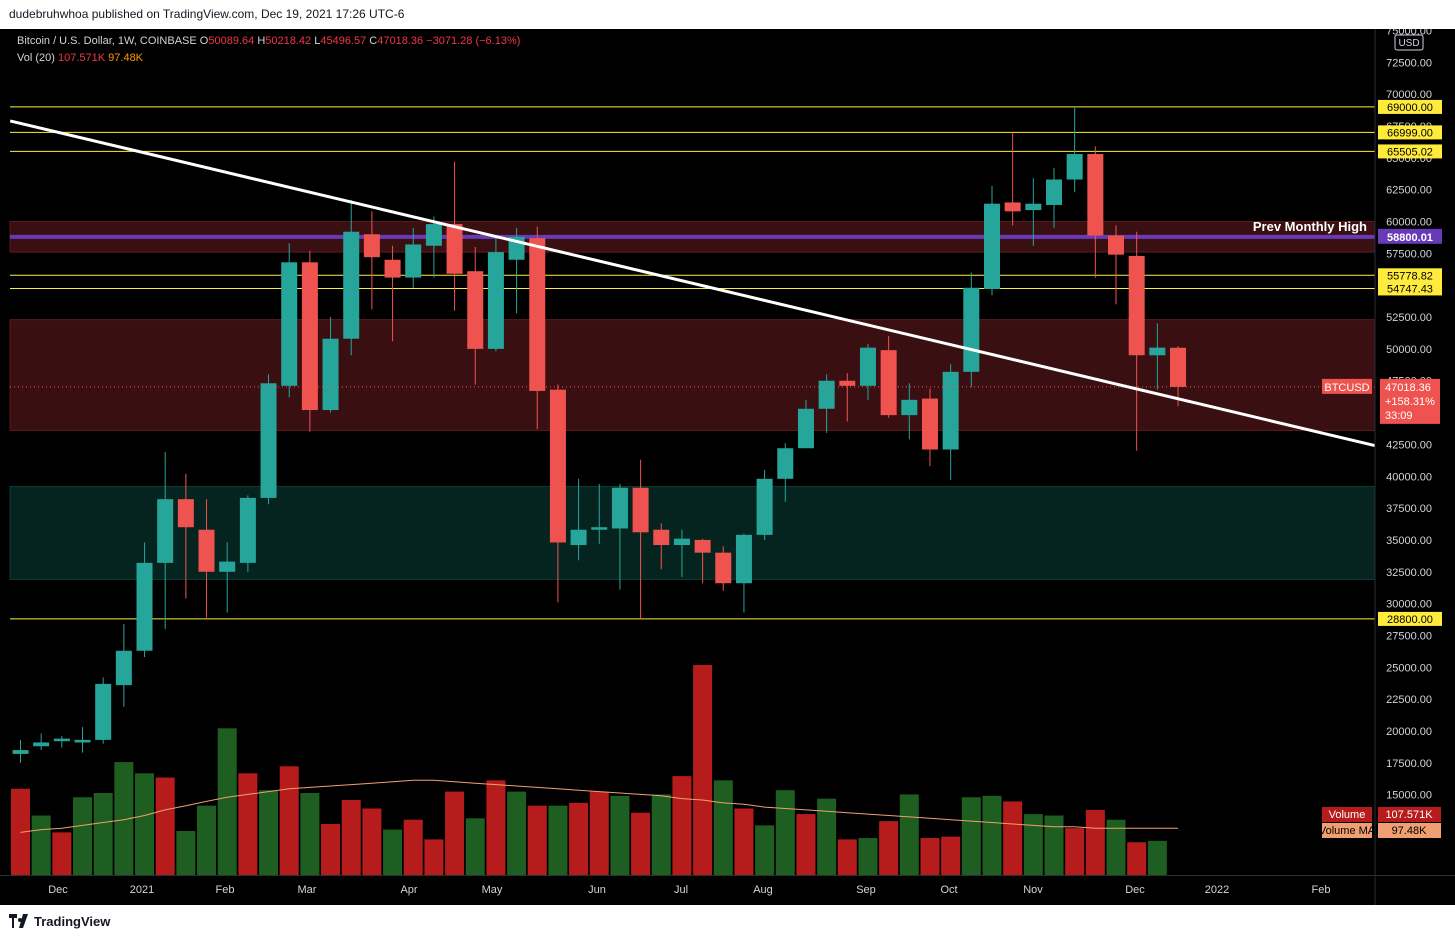 The height and width of the screenshot is (939, 1455). I want to click on x-tick-label: May, so click(492, 890).